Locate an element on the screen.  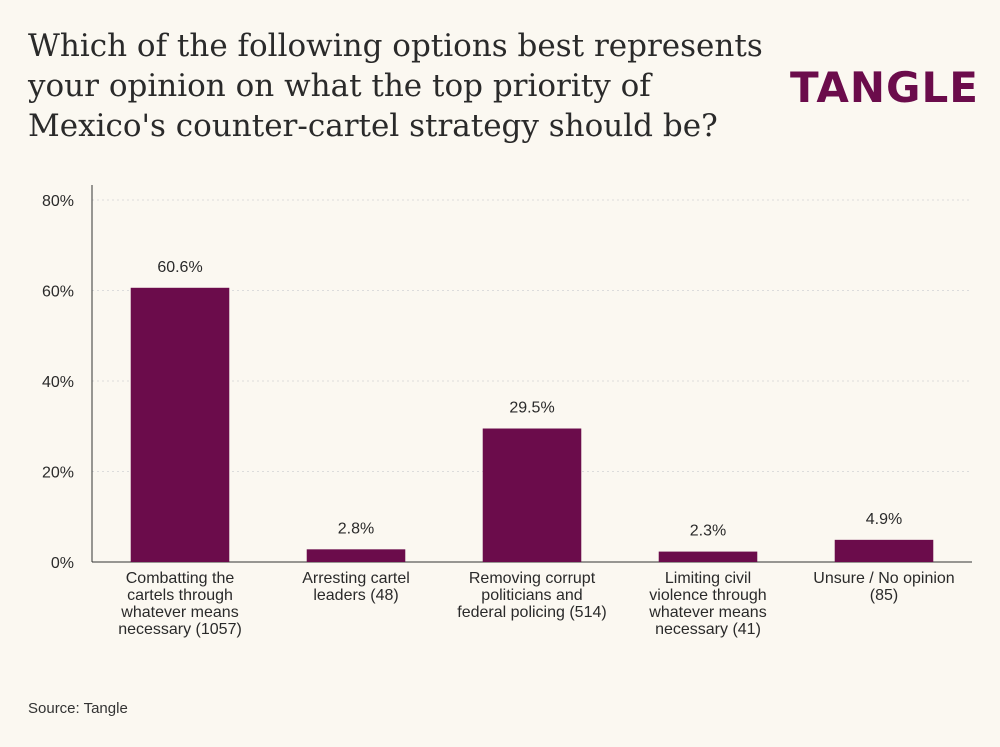
category-label: Arresting cartel leaders (48) is located at coordinates (356, 587).